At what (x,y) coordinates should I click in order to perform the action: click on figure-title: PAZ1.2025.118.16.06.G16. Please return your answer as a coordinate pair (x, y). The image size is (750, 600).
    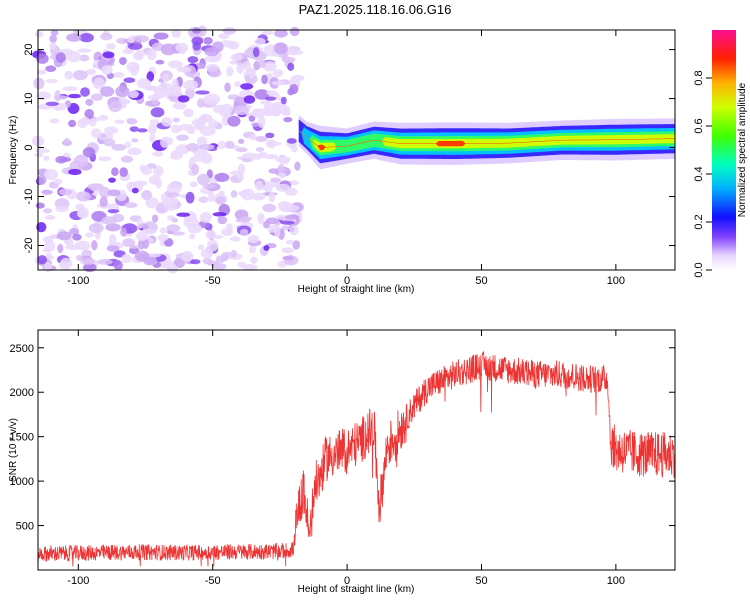
    Looking at the image, I should click on (375, 9).